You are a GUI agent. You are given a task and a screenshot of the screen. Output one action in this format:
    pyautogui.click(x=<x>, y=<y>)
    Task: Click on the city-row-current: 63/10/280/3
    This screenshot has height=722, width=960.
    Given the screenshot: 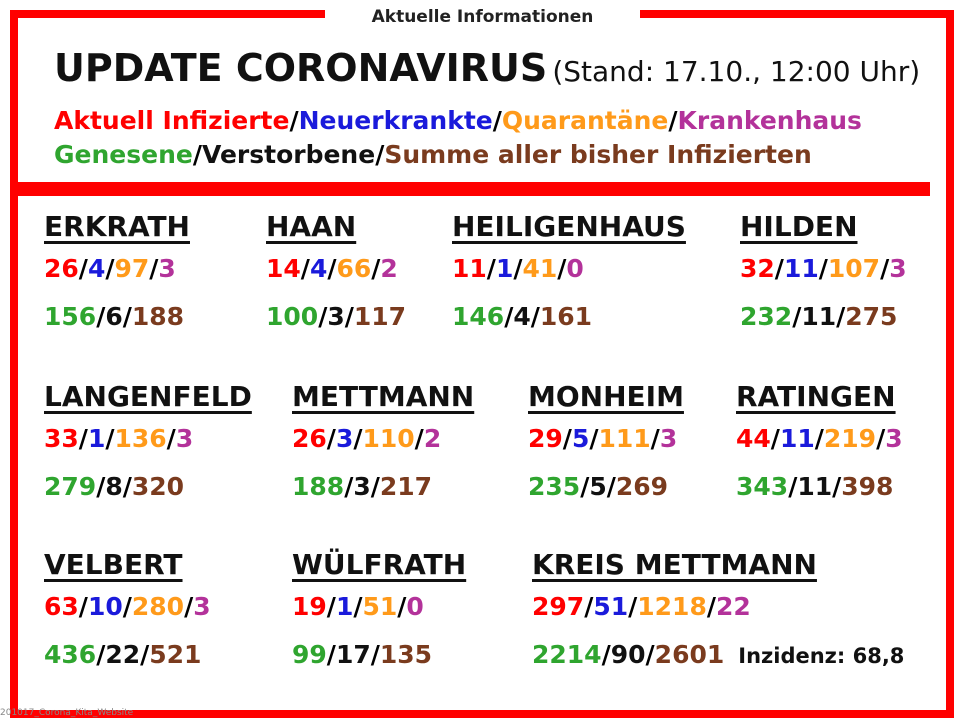 What is the action you would take?
    pyautogui.click(x=127, y=606)
    